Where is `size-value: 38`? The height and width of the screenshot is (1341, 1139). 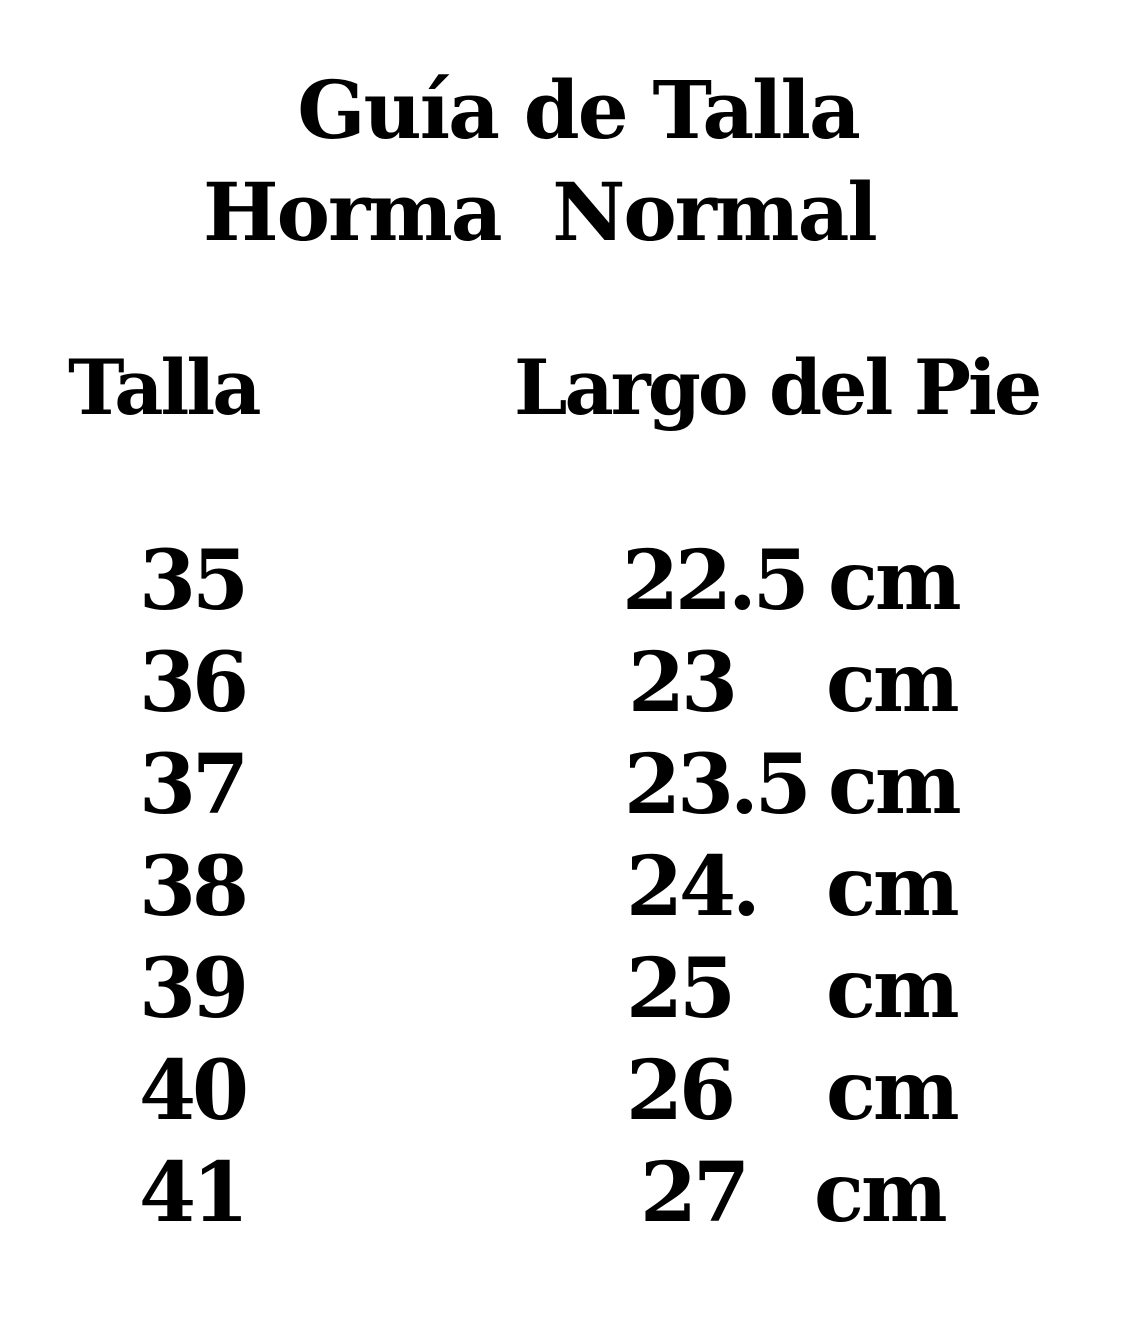
size-value: 38 is located at coordinates (193, 887).